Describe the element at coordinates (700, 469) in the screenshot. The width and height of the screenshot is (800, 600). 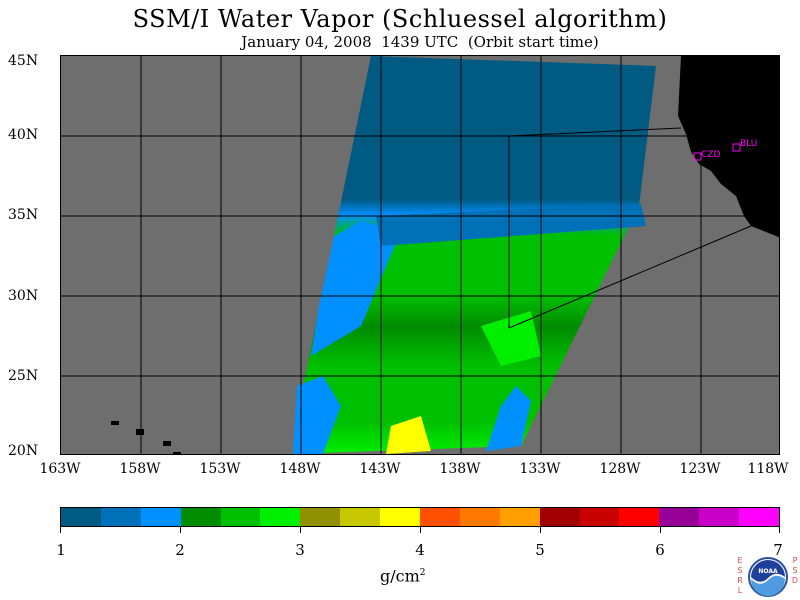
I see `lon-label-123w: 123W` at that location.